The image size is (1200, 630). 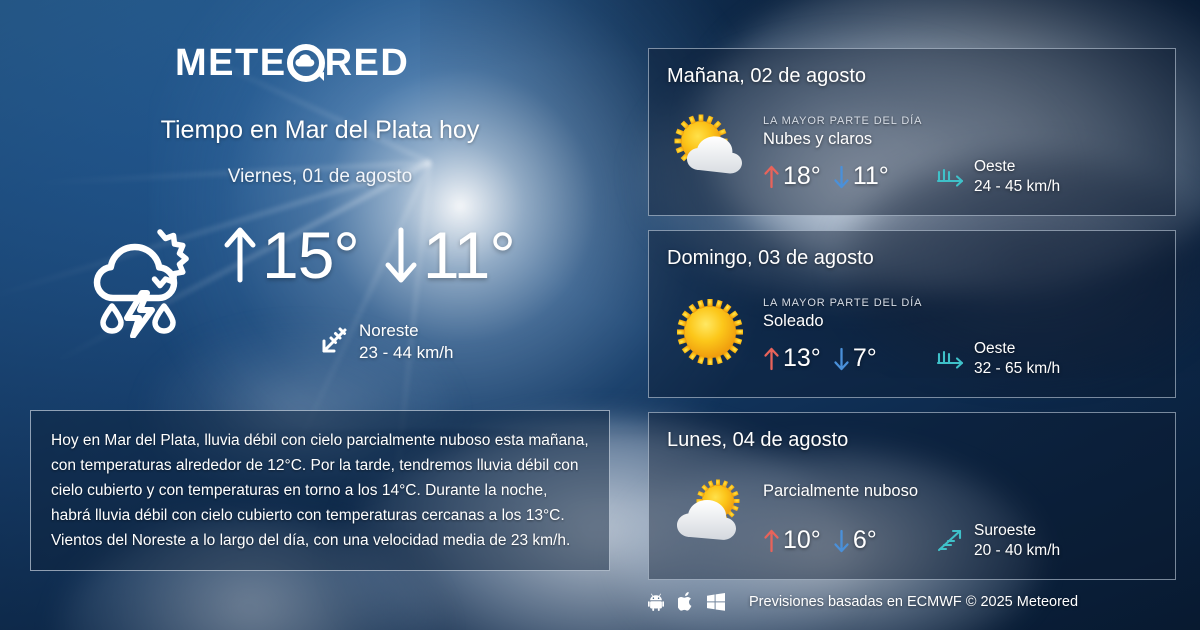 What do you see at coordinates (1017, 550) in the screenshot?
I see `forecast-wind-speed: 20 - 40 km/h` at bounding box center [1017, 550].